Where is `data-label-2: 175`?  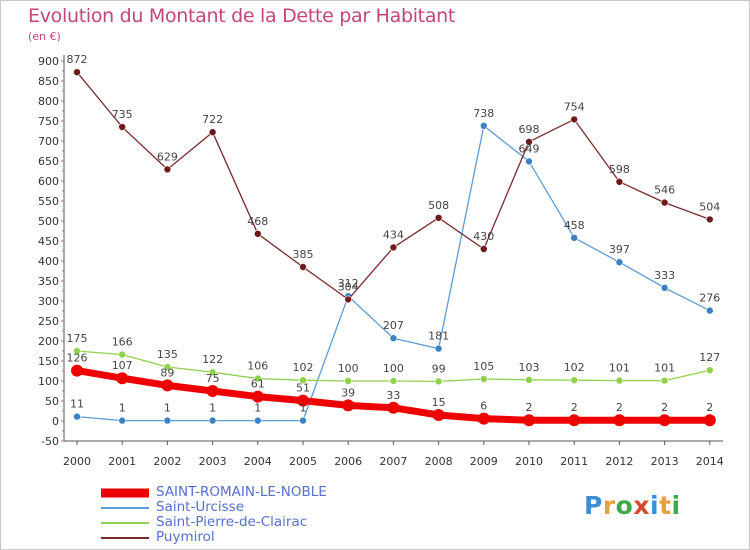 data-label-2: 175 is located at coordinates (77, 338).